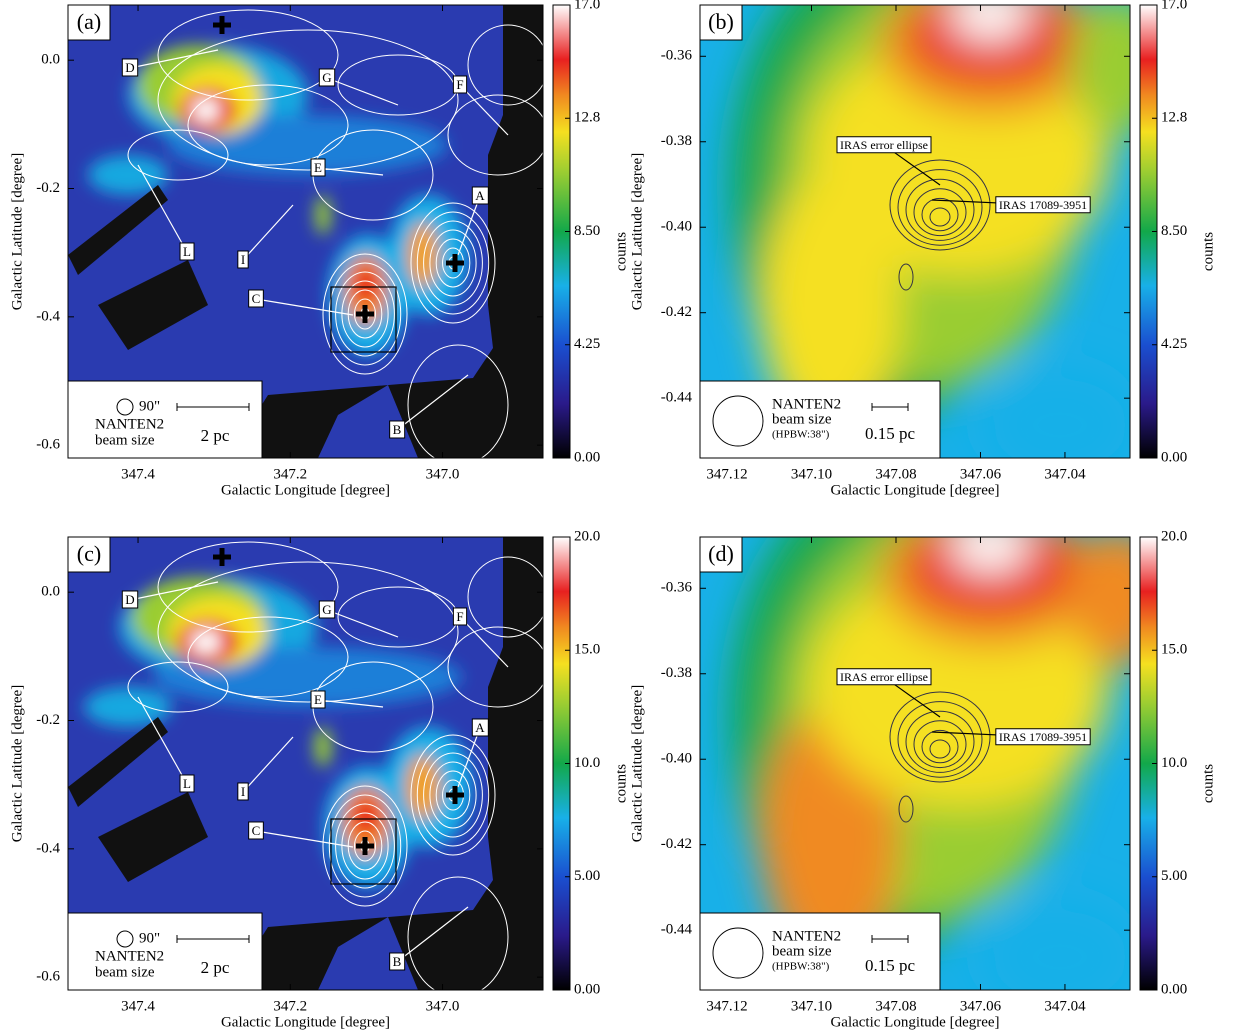  I want to click on x-tick-label: 347.0, so click(443, 1006).